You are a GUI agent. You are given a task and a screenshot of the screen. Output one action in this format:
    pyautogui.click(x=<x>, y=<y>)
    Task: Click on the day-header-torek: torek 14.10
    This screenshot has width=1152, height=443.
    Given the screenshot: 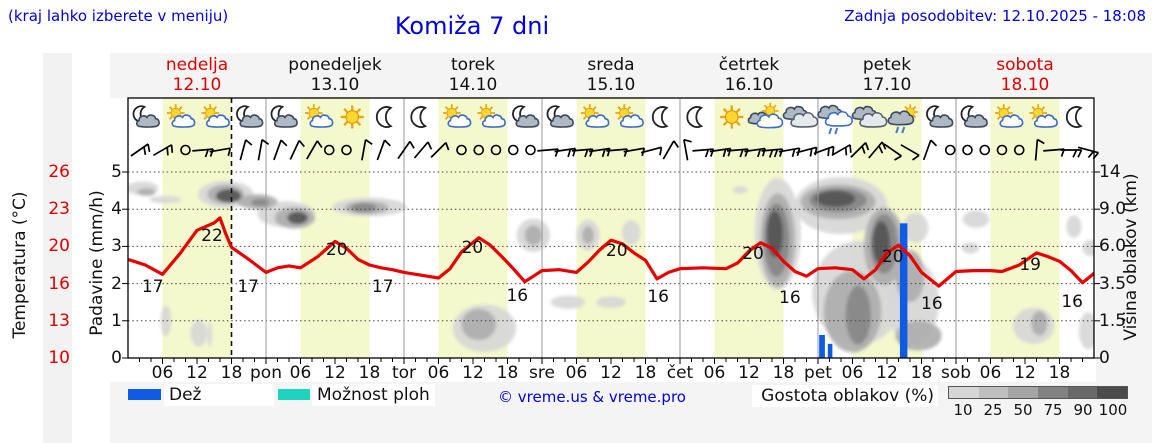 What is the action you would take?
    pyautogui.click(x=473, y=75)
    